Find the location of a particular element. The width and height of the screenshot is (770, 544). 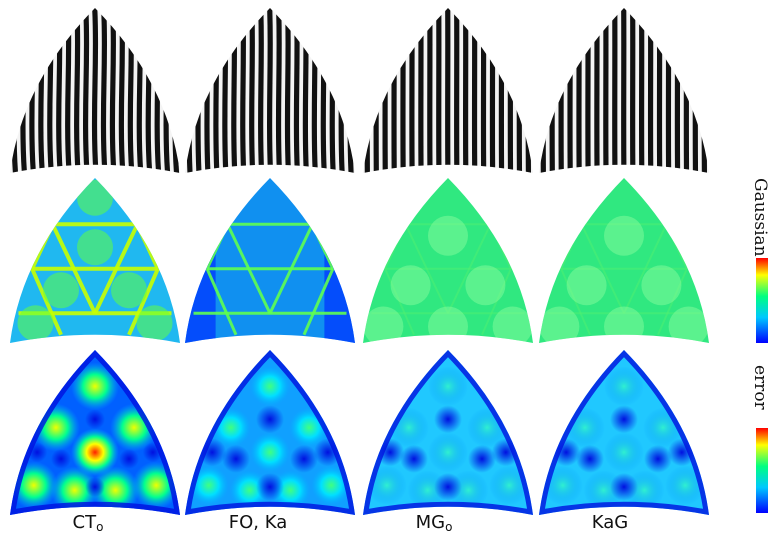

column-label-ct: CTo is located at coordinates (88, 523).